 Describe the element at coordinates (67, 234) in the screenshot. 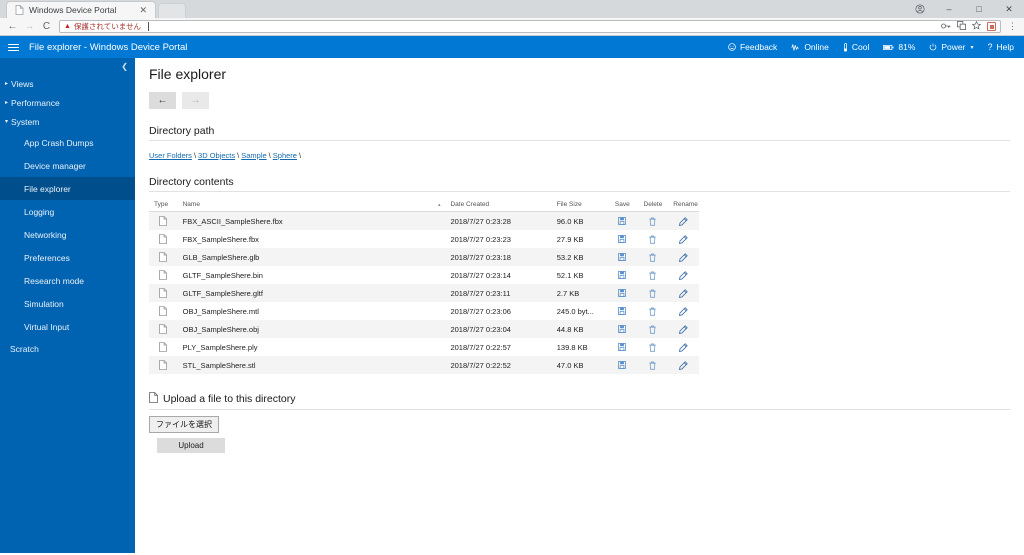

I see `sidebar-item-networking: Networking` at that location.